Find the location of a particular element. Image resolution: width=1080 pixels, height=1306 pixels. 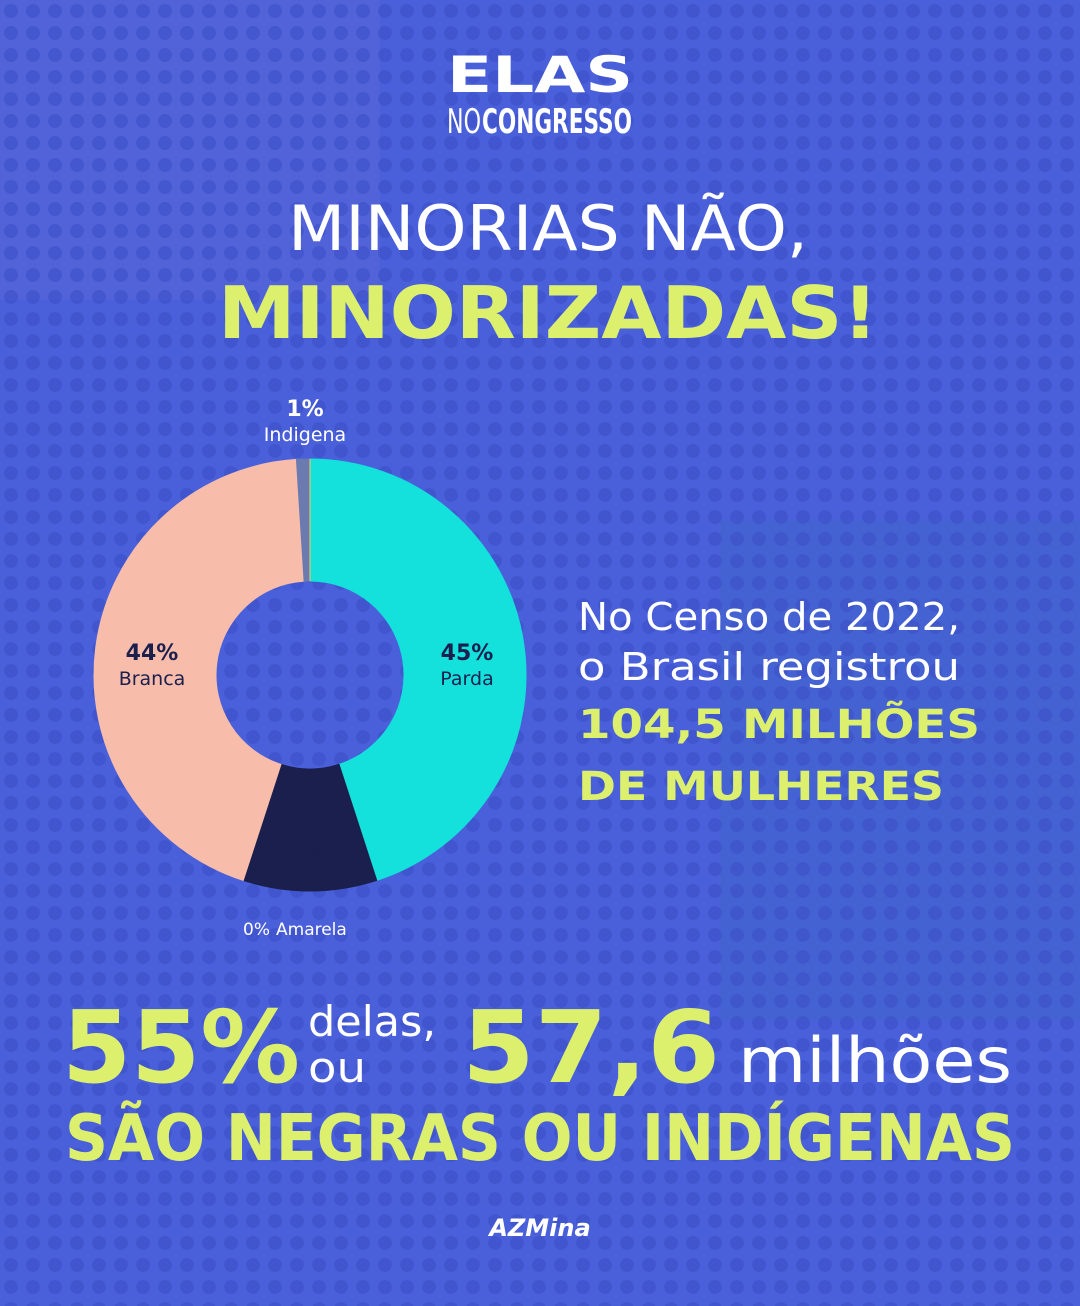

logo-bottom: CONGRESSO is located at coordinates (557, 122).